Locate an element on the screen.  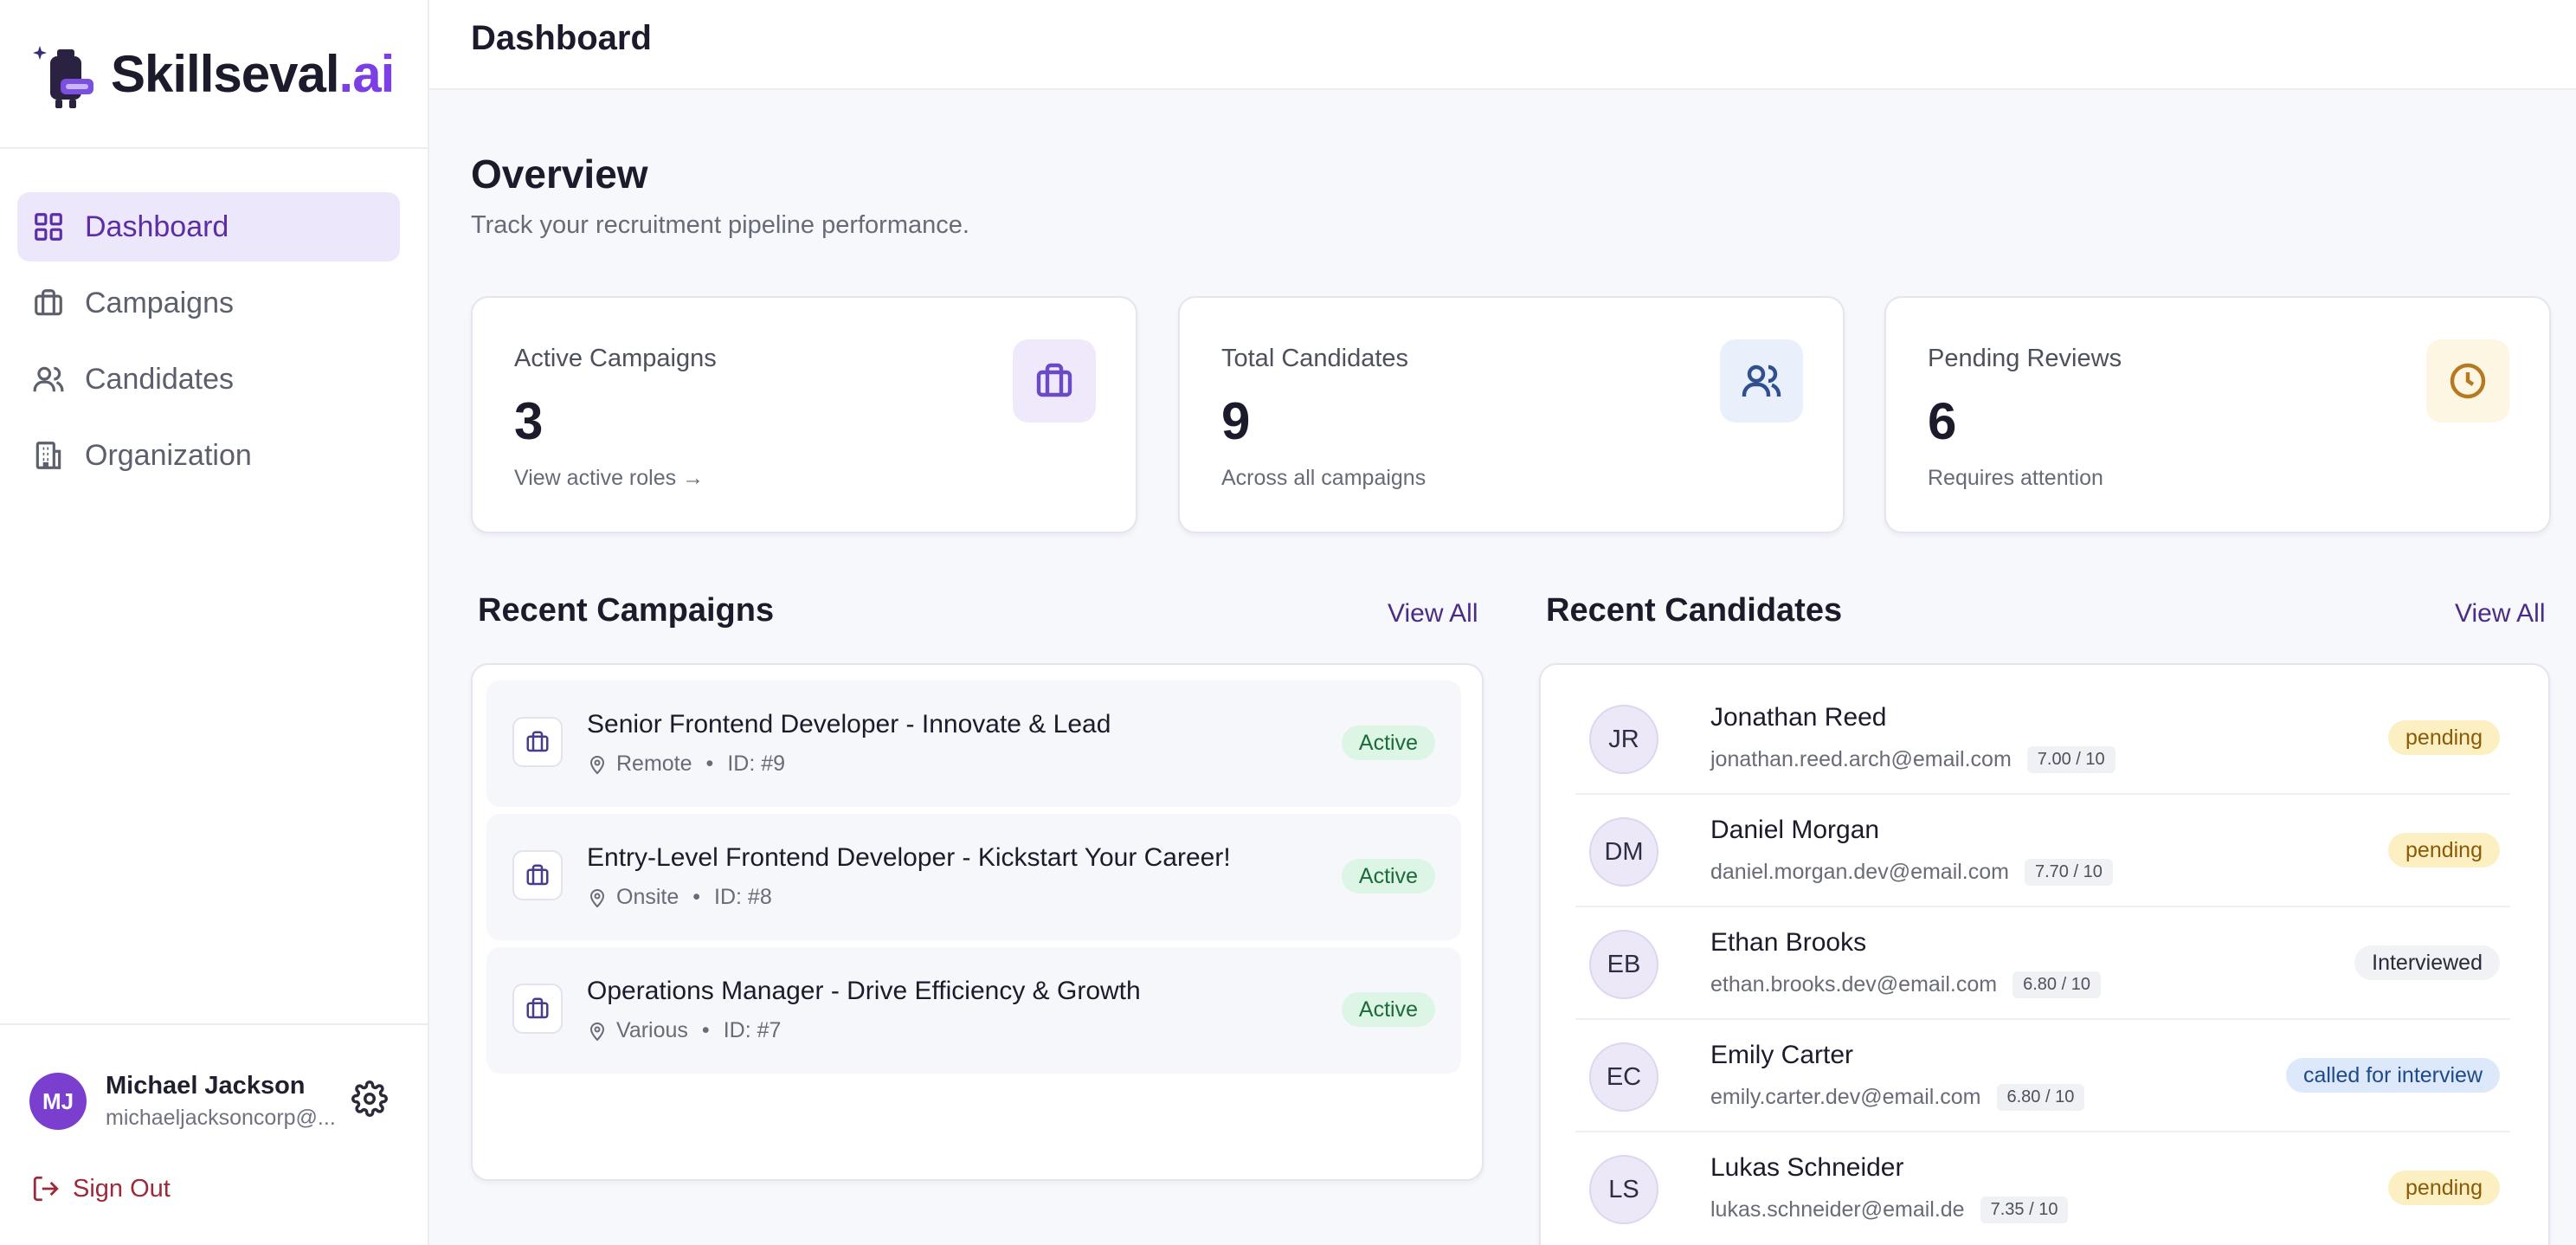
campaign-meta: Various • ID: #7 is located at coordinates (684, 1030).